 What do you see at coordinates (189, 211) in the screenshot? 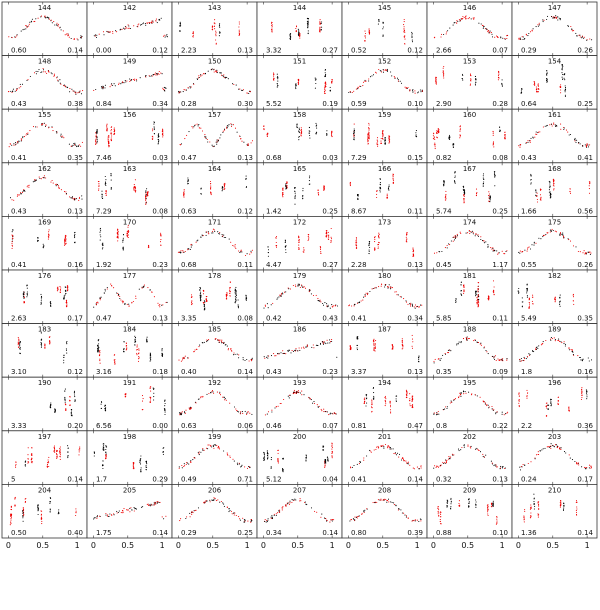
I see `panel-left-value: 0.63` at bounding box center [189, 211].